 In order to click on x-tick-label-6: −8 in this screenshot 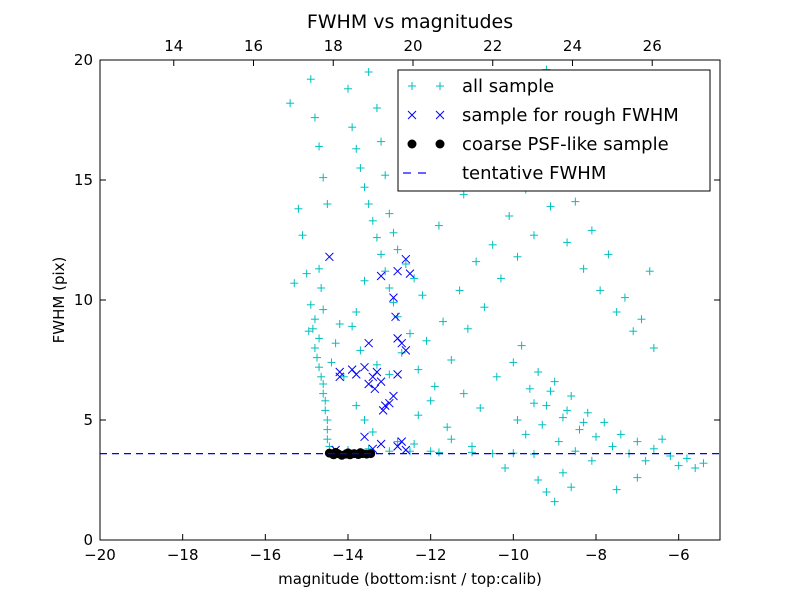, I will do `click(596, 555)`.